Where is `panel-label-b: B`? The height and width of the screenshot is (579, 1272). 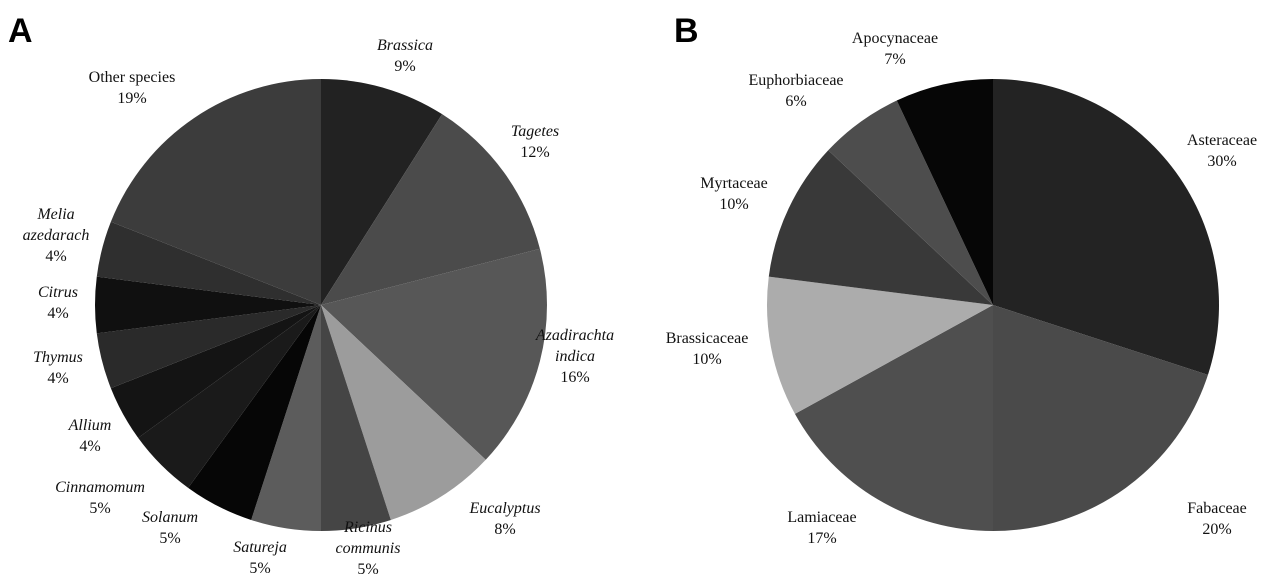
panel-label-b: B is located at coordinates (686, 31).